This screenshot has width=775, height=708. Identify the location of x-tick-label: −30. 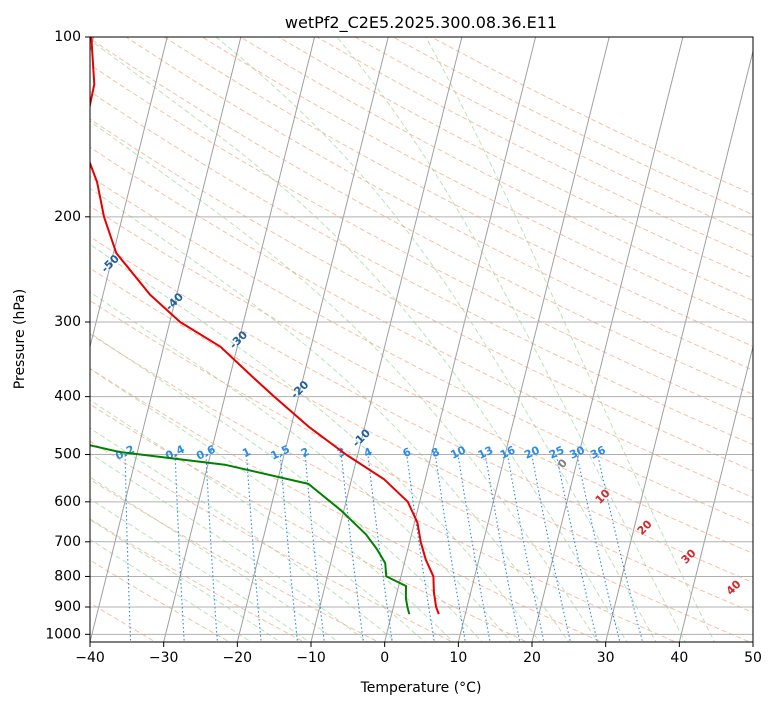
(164, 658).